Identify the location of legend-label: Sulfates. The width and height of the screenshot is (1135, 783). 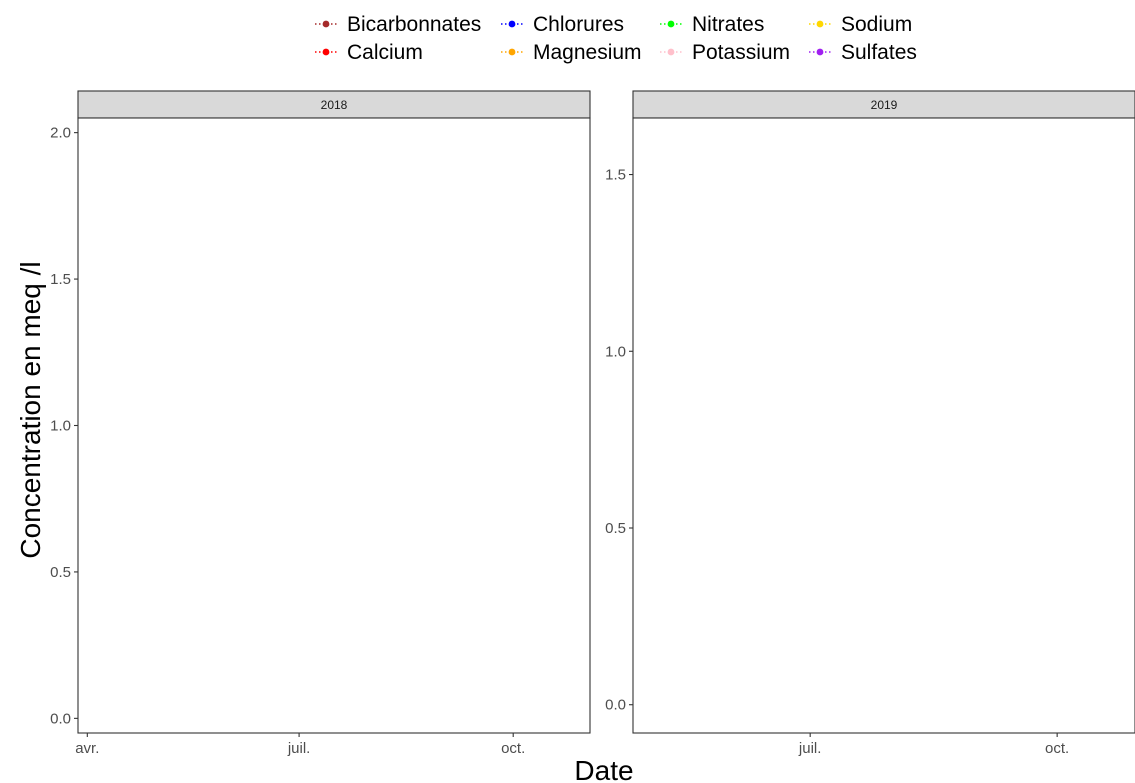
(879, 52).